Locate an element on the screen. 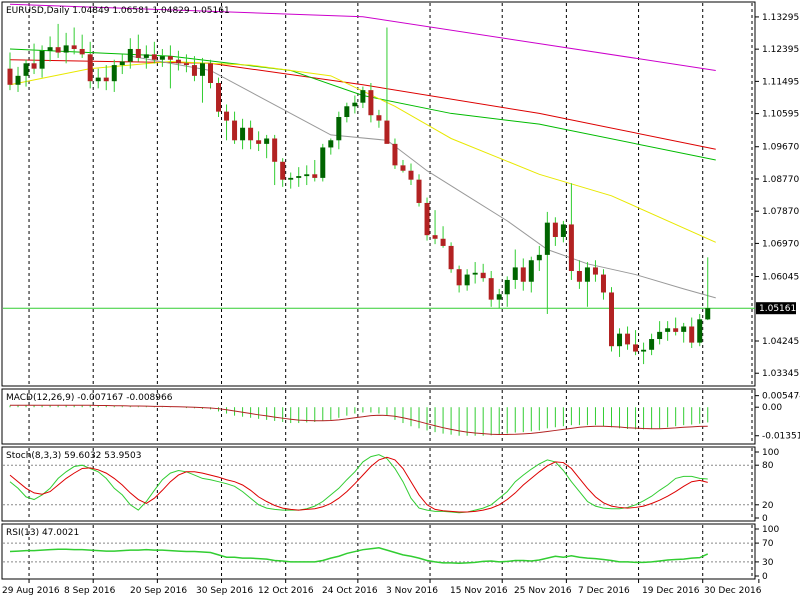 The image size is (800, 600). price-tick-label: 1.11495 is located at coordinates (780, 82).